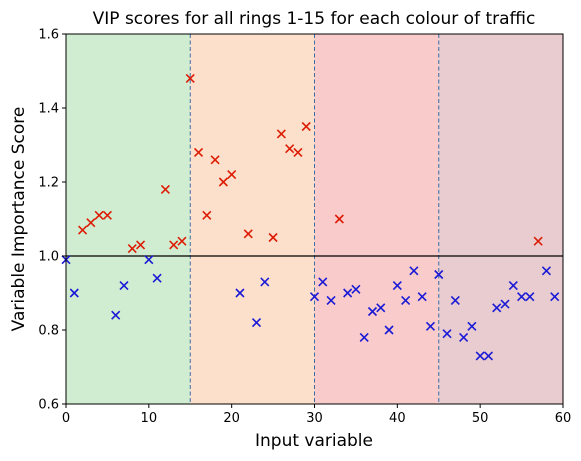 Image resolution: width=581 pixels, height=461 pixels. I want to click on x-tick-label: 30, so click(314, 418).